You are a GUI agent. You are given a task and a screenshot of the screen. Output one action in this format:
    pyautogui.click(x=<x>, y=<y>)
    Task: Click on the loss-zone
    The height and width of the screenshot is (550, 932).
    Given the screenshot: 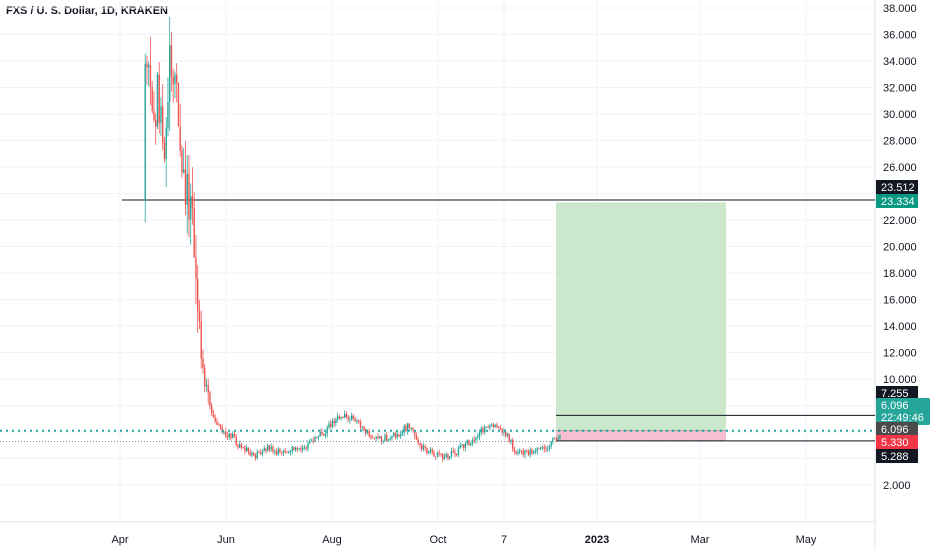 What is the action you would take?
    pyautogui.click(x=641, y=435)
    